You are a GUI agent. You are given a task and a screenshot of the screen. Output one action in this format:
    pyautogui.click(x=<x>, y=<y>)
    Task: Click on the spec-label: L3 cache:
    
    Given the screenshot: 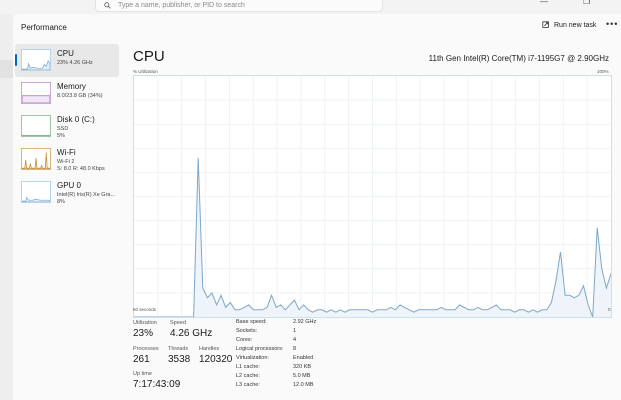 What is the action you would take?
    pyautogui.click(x=248, y=385)
    